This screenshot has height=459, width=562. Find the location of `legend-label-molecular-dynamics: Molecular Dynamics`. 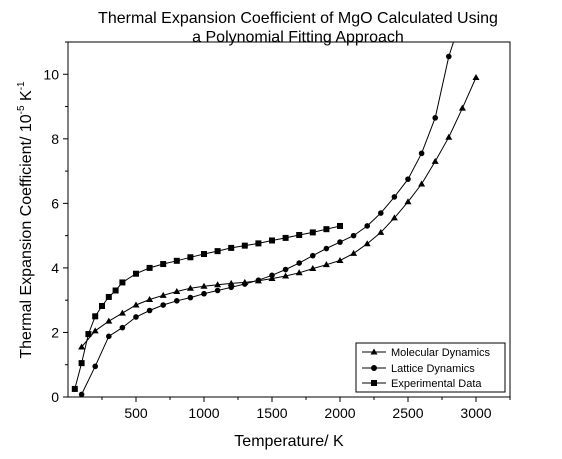

legend-label-molecular-dynamics: Molecular Dynamics is located at coordinates (441, 353).